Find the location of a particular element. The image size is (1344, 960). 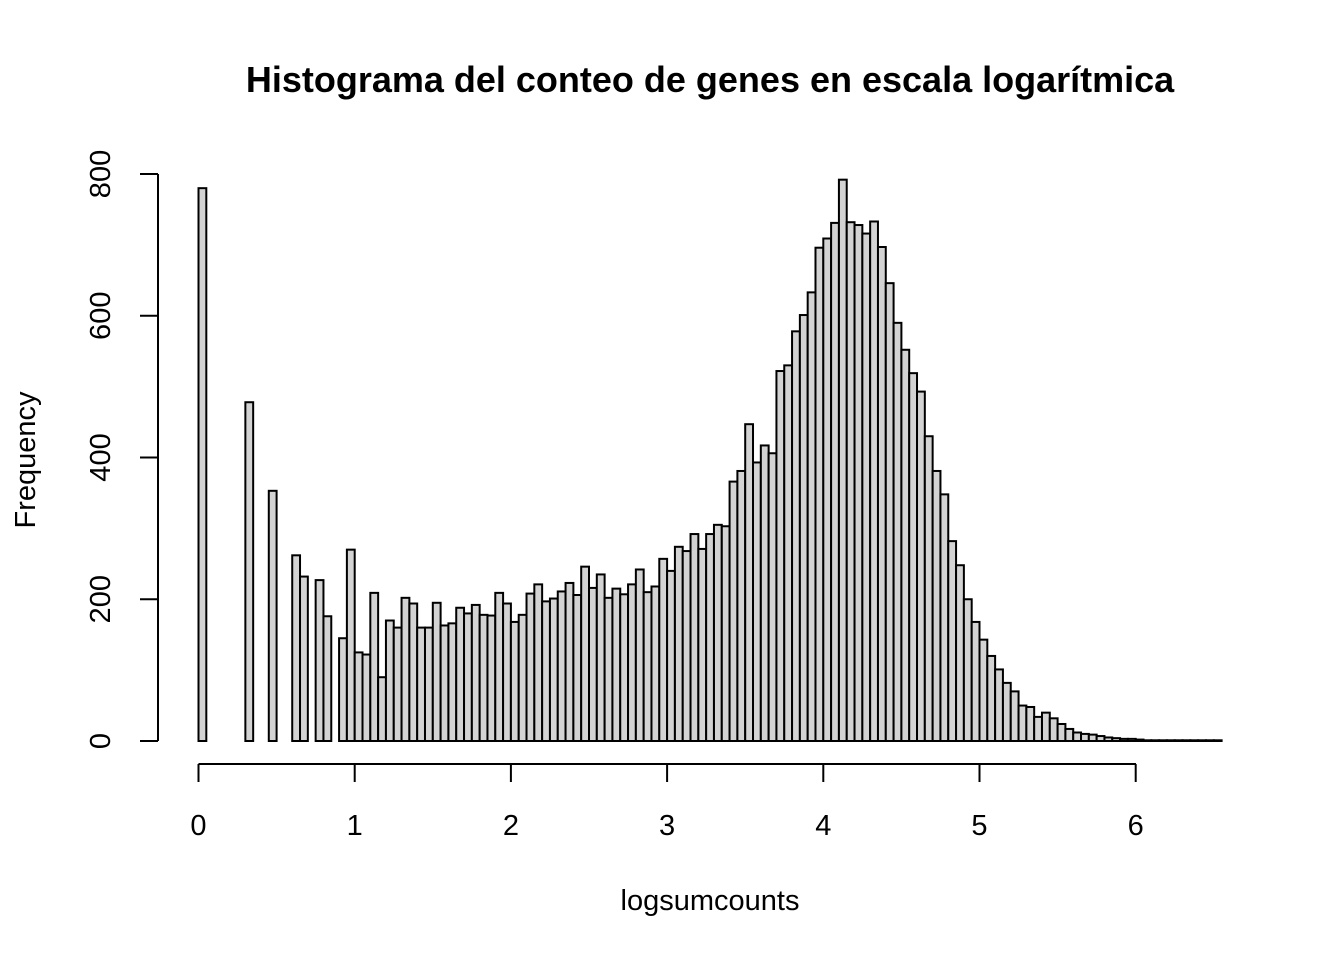

y-tick-label: 200 is located at coordinates (101, 599).